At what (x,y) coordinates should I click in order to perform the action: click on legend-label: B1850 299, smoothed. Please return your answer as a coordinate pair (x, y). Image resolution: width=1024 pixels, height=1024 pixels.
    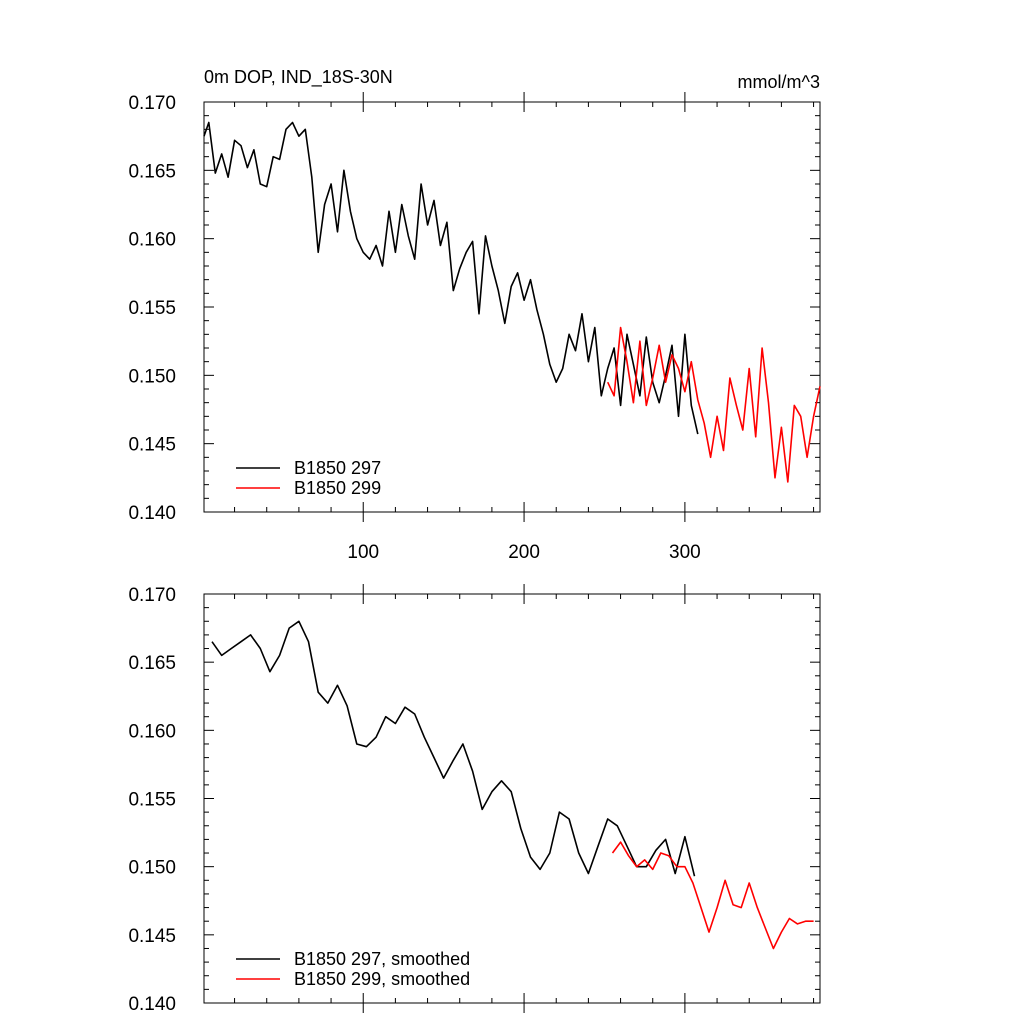
    Looking at the image, I should click on (382, 979).